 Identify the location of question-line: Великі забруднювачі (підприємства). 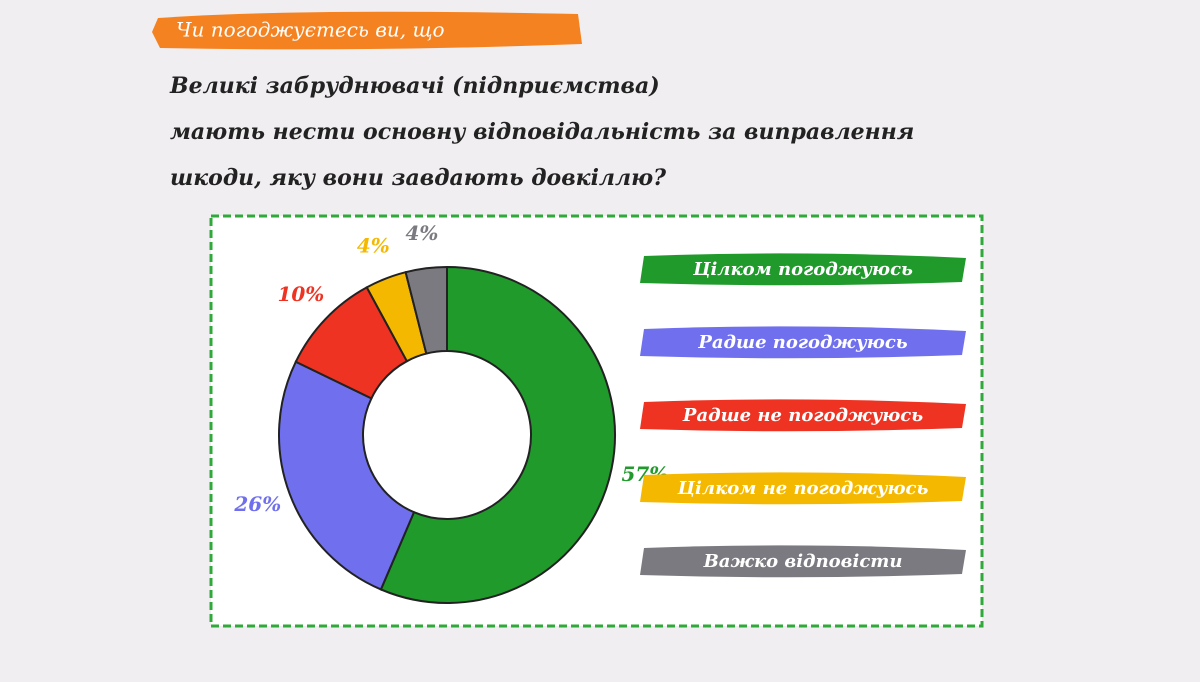
(414, 86).